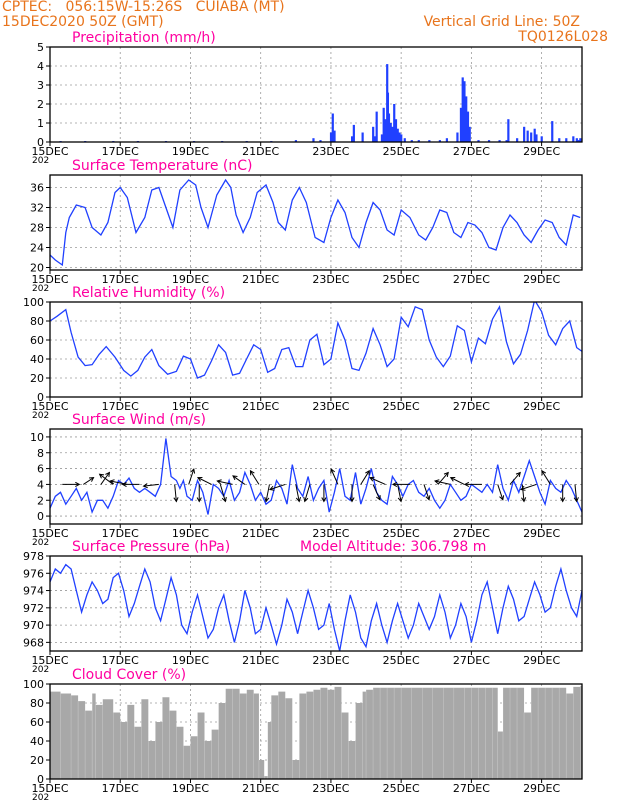 Image resolution: width=618 pixels, height=800 pixels. I want to click on x-tick-label: 23DEC, so click(330, 406).